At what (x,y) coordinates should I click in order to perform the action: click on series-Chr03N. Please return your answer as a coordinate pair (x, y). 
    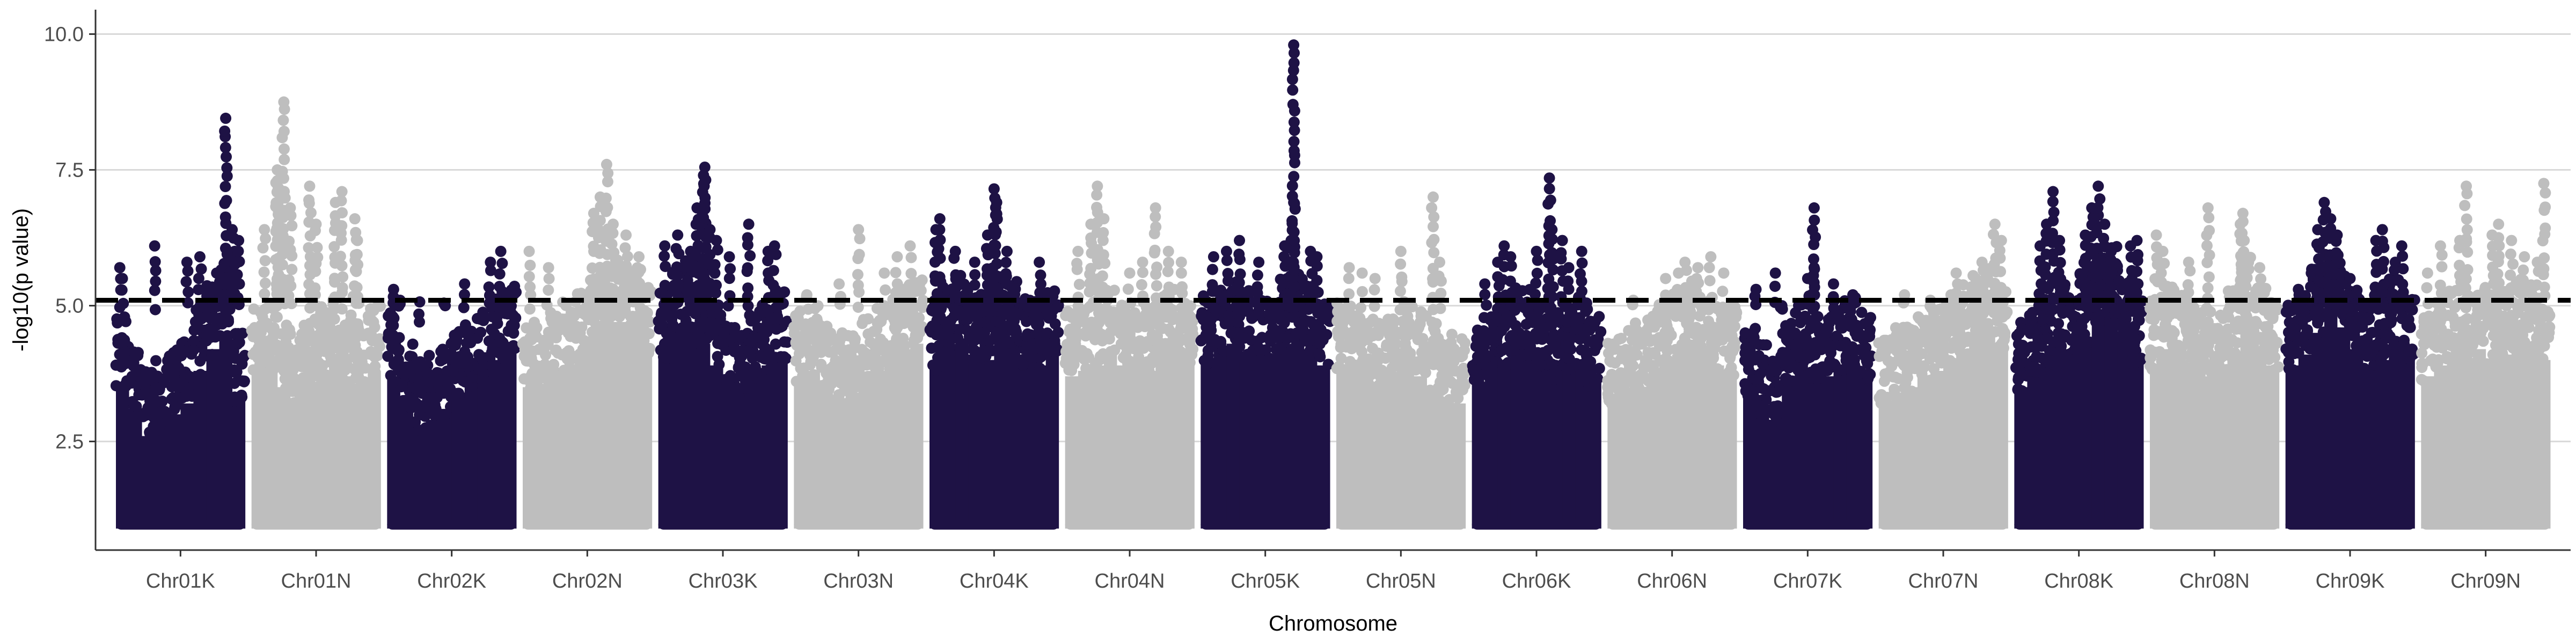
    Looking at the image, I should click on (858, 377).